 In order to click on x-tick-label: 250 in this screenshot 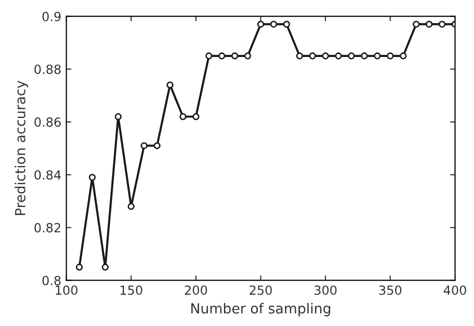, I will do `click(261, 290)`.